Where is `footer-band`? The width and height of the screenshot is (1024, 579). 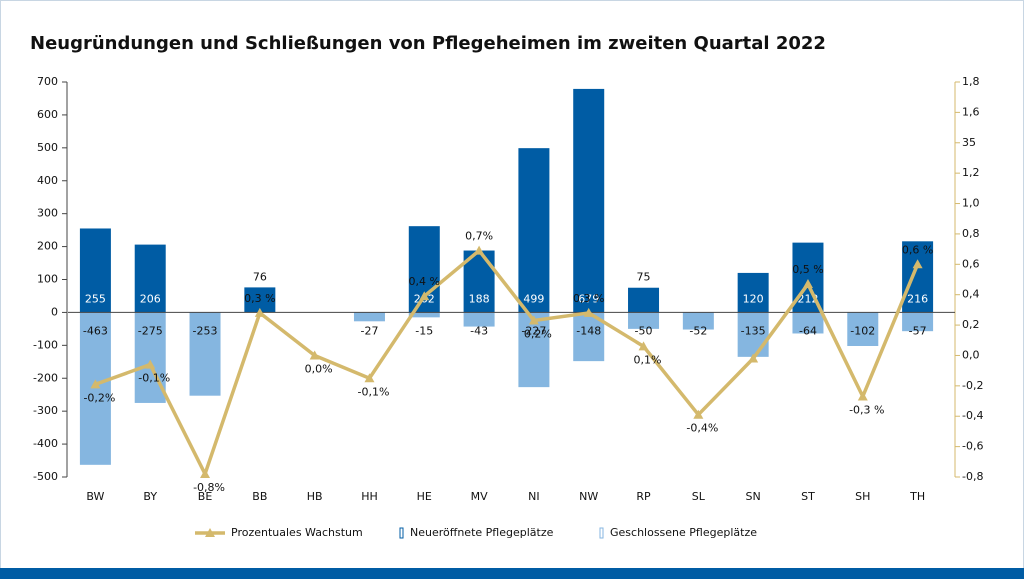
footer-band is located at coordinates (512, 573).